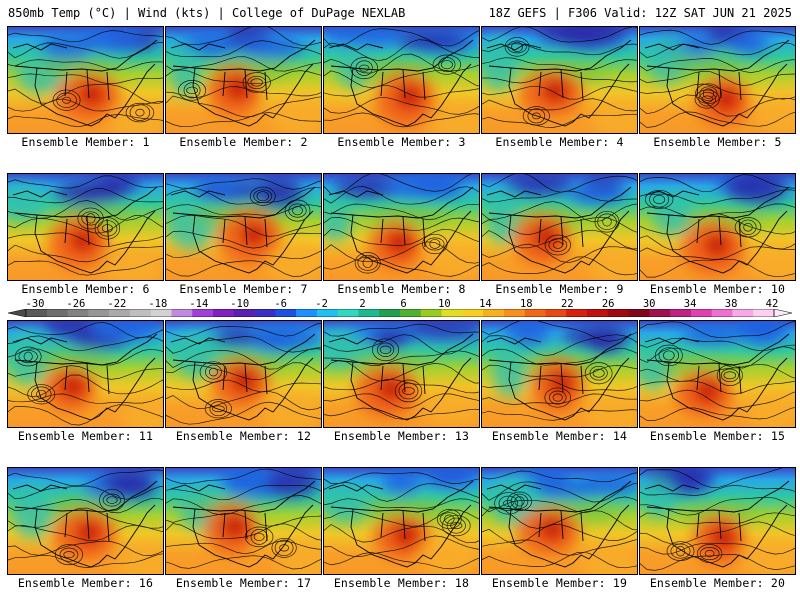 Image resolution: width=800 pixels, height=600 pixels. Describe the element at coordinates (35, 304) in the screenshot. I see `colorbar-tick-label: -30` at that location.